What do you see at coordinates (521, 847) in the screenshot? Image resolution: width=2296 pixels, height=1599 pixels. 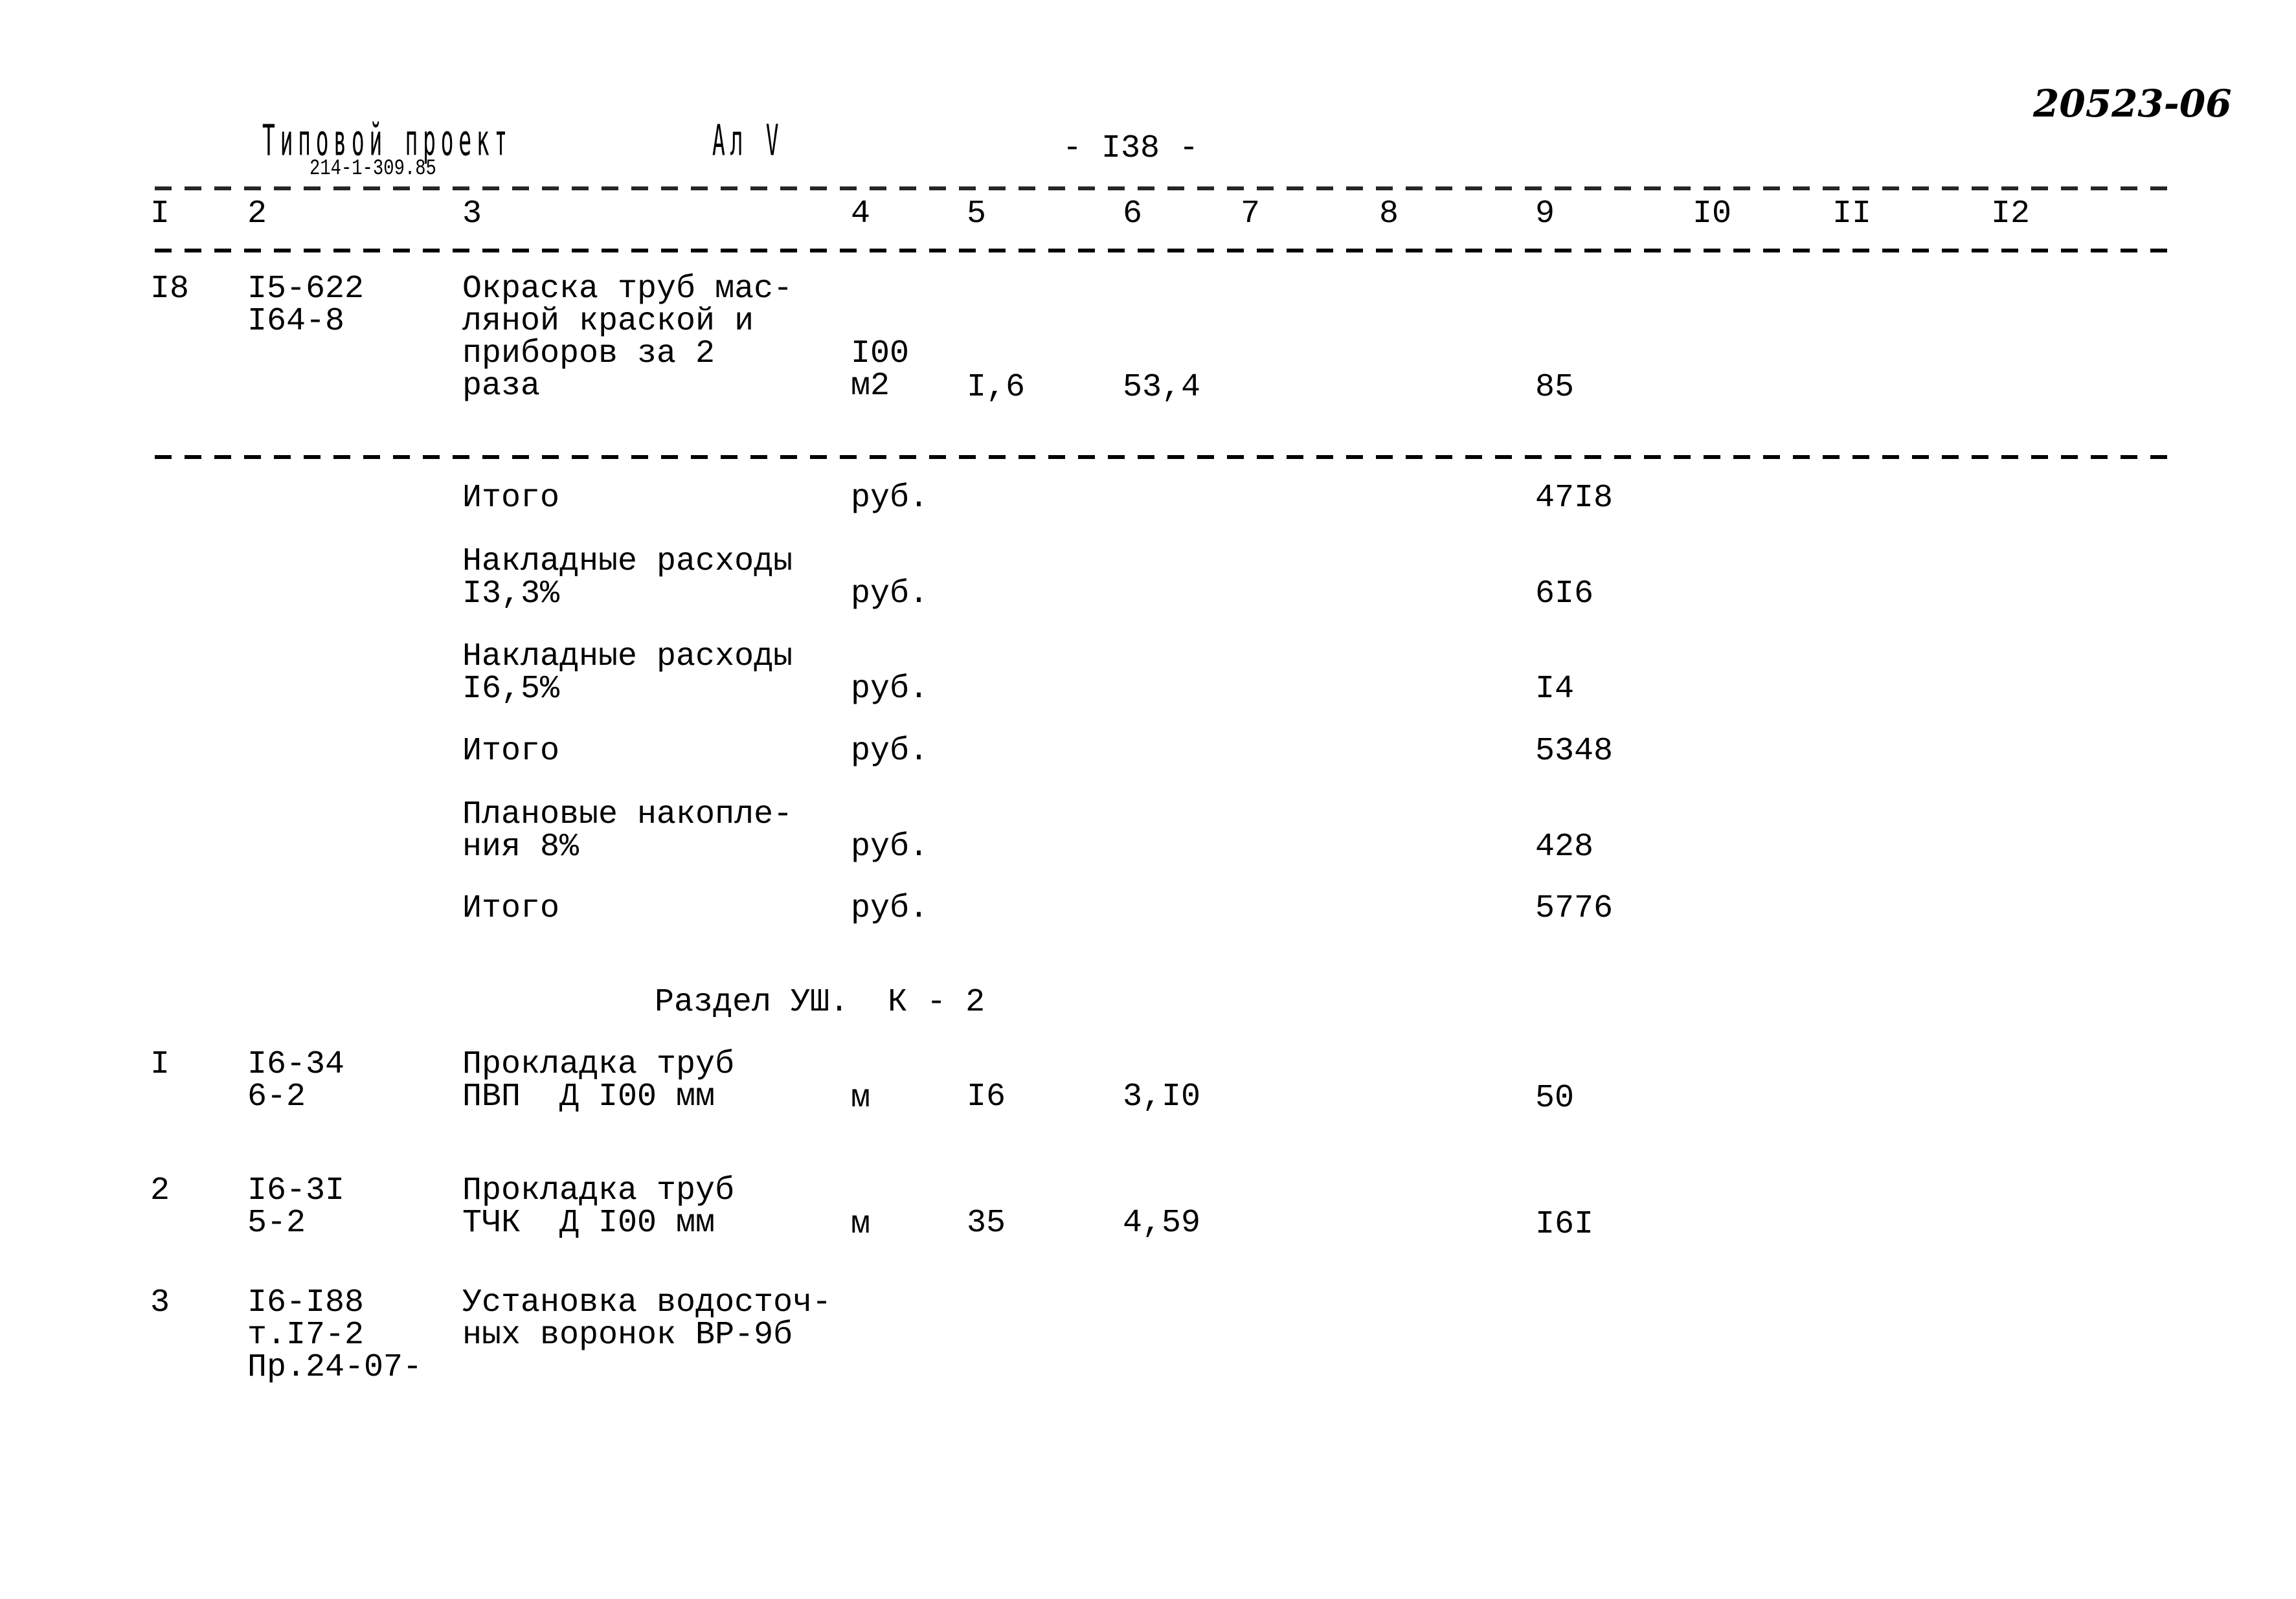 I see `label-line: ния 8%` at bounding box center [521, 847].